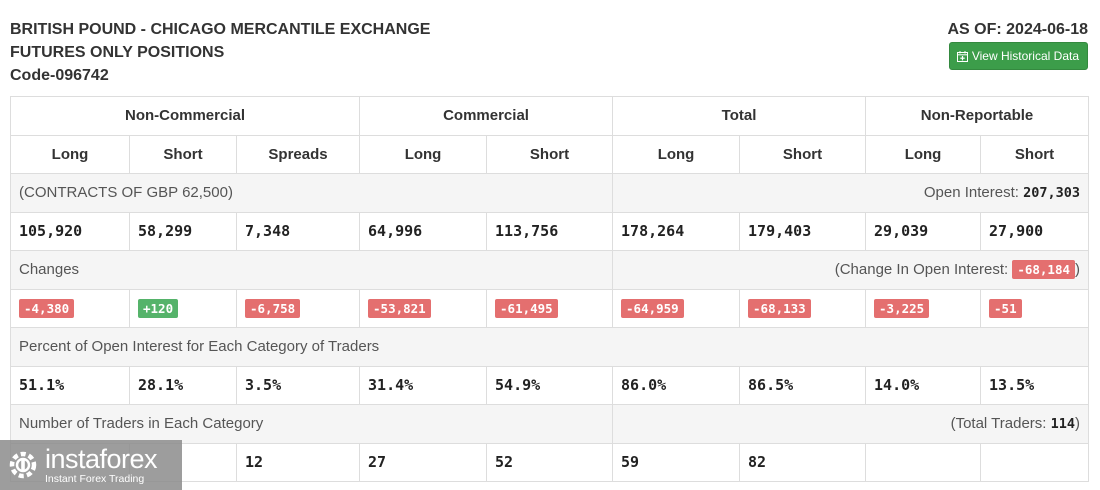  What do you see at coordinates (101, 459) in the screenshot?
I see `watermark-name: instaforex` at bounding box center [101, 459].